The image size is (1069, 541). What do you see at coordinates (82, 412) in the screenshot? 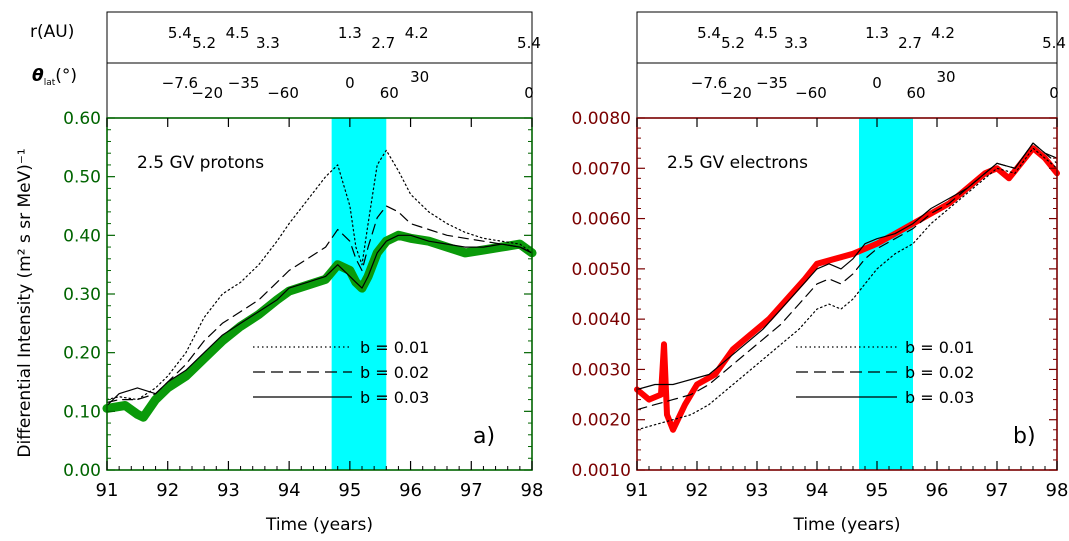
I see `y-tick-label: 0.10` at bounding box center [82, 412].